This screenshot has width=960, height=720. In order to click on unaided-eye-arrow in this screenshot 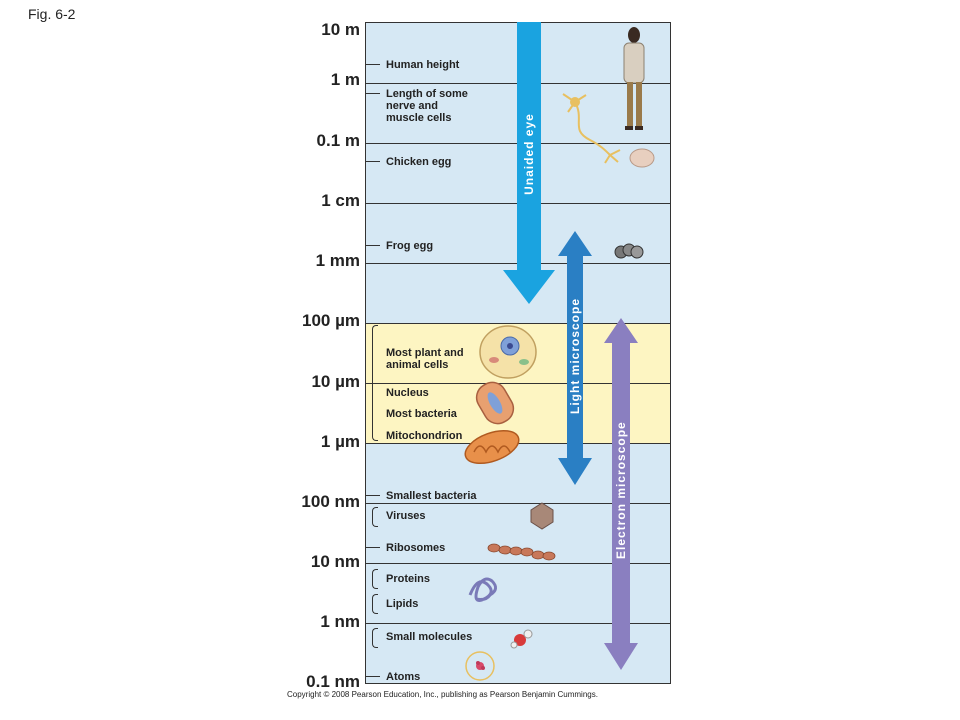, I will do `click(529, 163)`.